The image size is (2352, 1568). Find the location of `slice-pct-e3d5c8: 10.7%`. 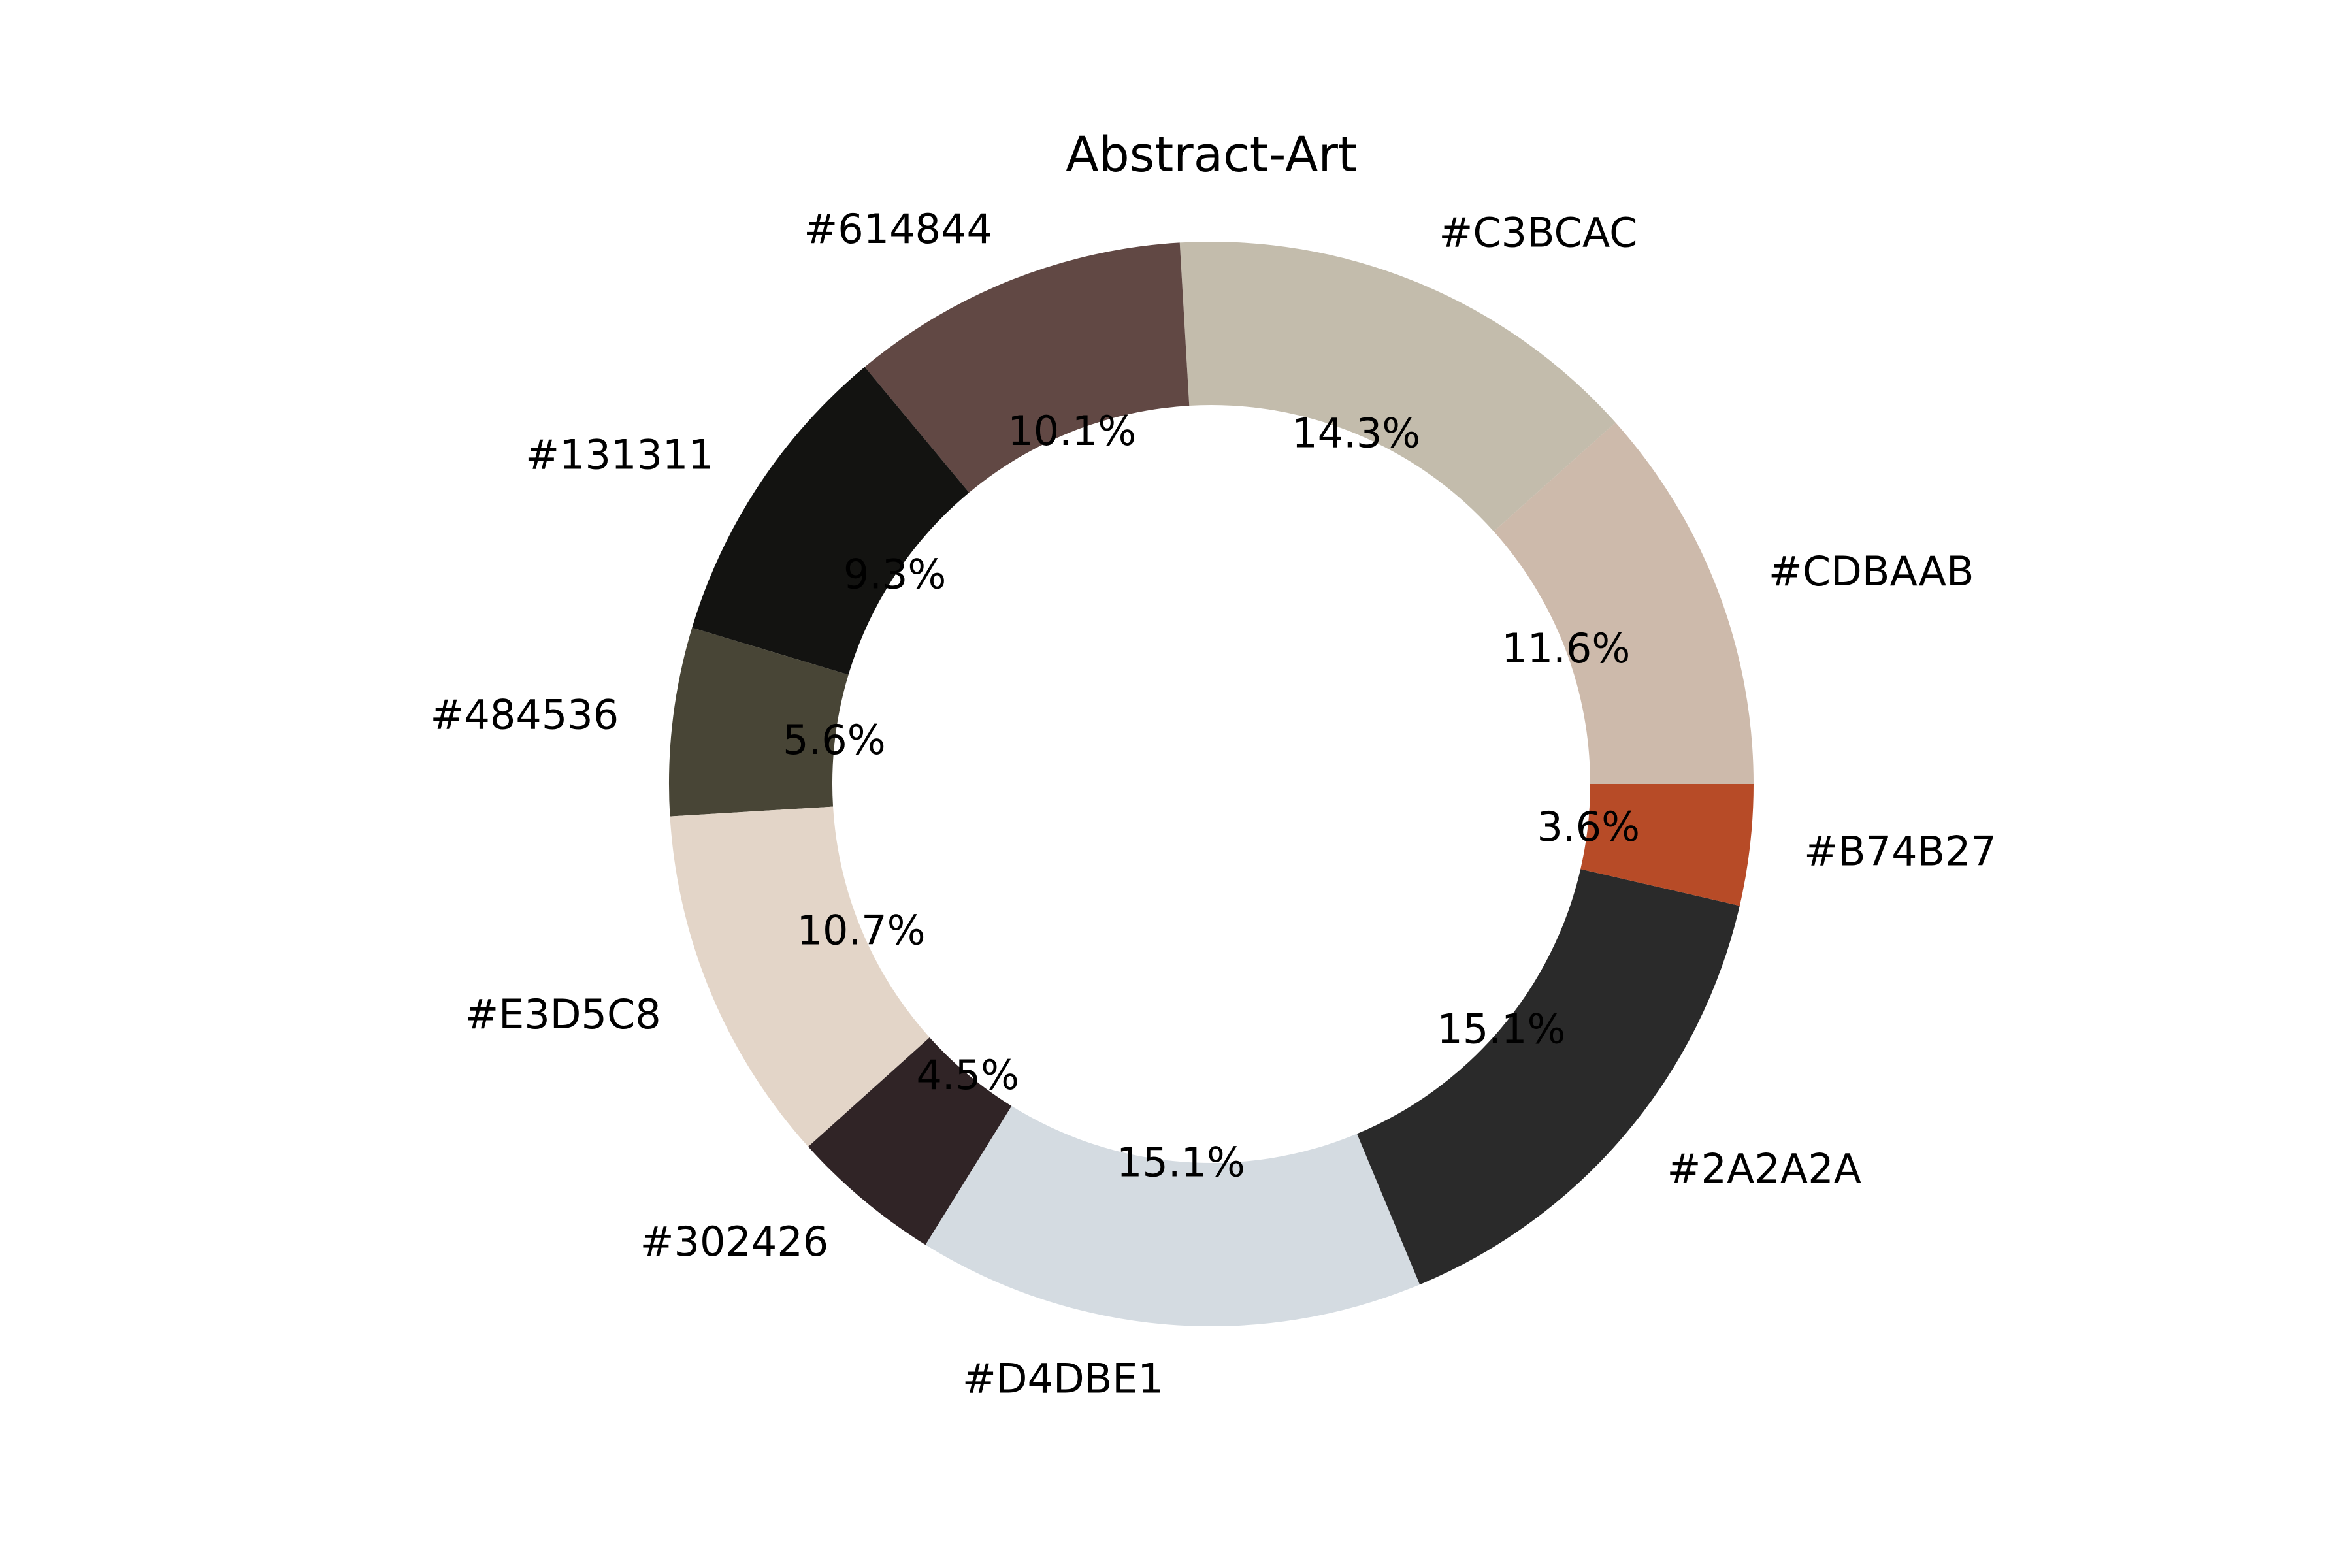

slice-pct-e3d5c8: 10.7% is located at coordinates (861, 931).